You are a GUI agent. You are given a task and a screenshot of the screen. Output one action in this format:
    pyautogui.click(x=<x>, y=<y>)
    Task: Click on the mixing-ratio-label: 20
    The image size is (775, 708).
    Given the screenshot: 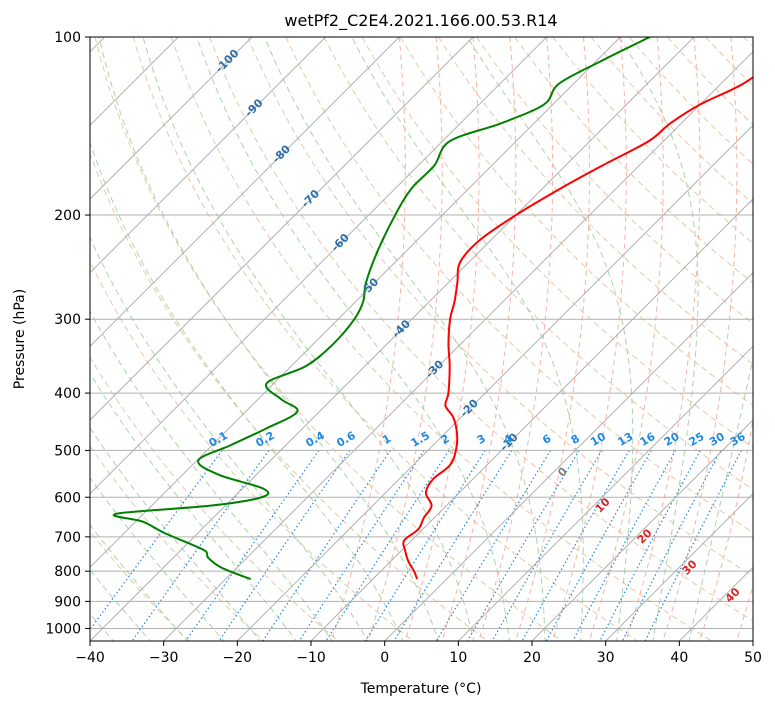 What is the action you would take?
    pyautogui.click(x=672, y=439)
    